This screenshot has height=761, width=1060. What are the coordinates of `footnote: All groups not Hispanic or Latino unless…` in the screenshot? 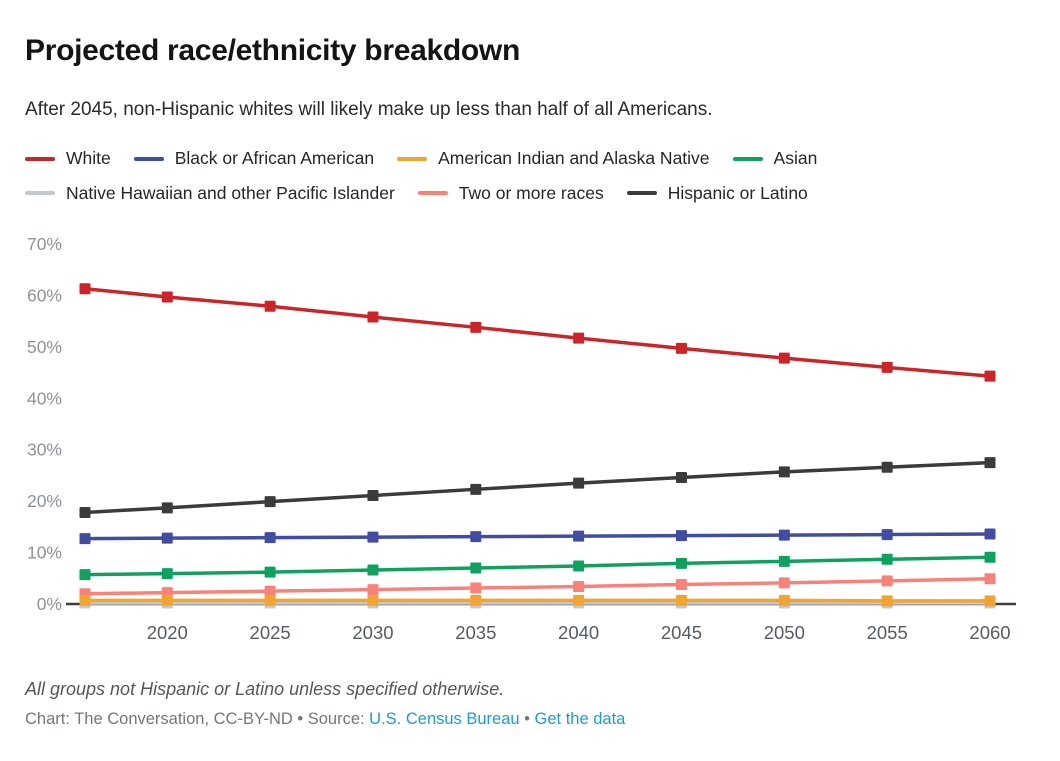 It's located at (265, 689).